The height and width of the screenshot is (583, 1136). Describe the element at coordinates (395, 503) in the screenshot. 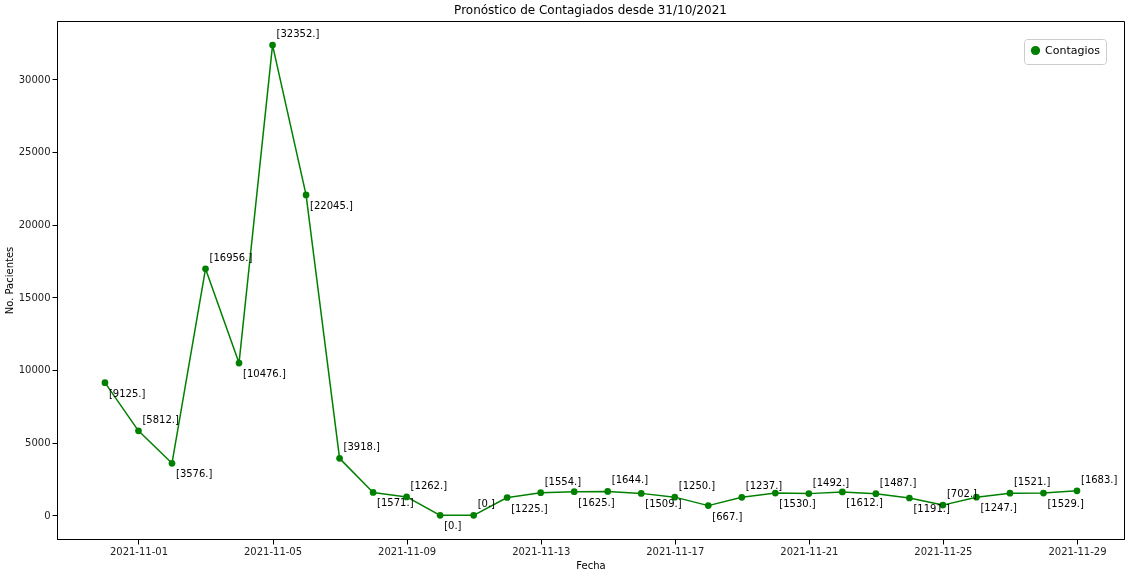

I see `data-label: [1571.]` at that location.